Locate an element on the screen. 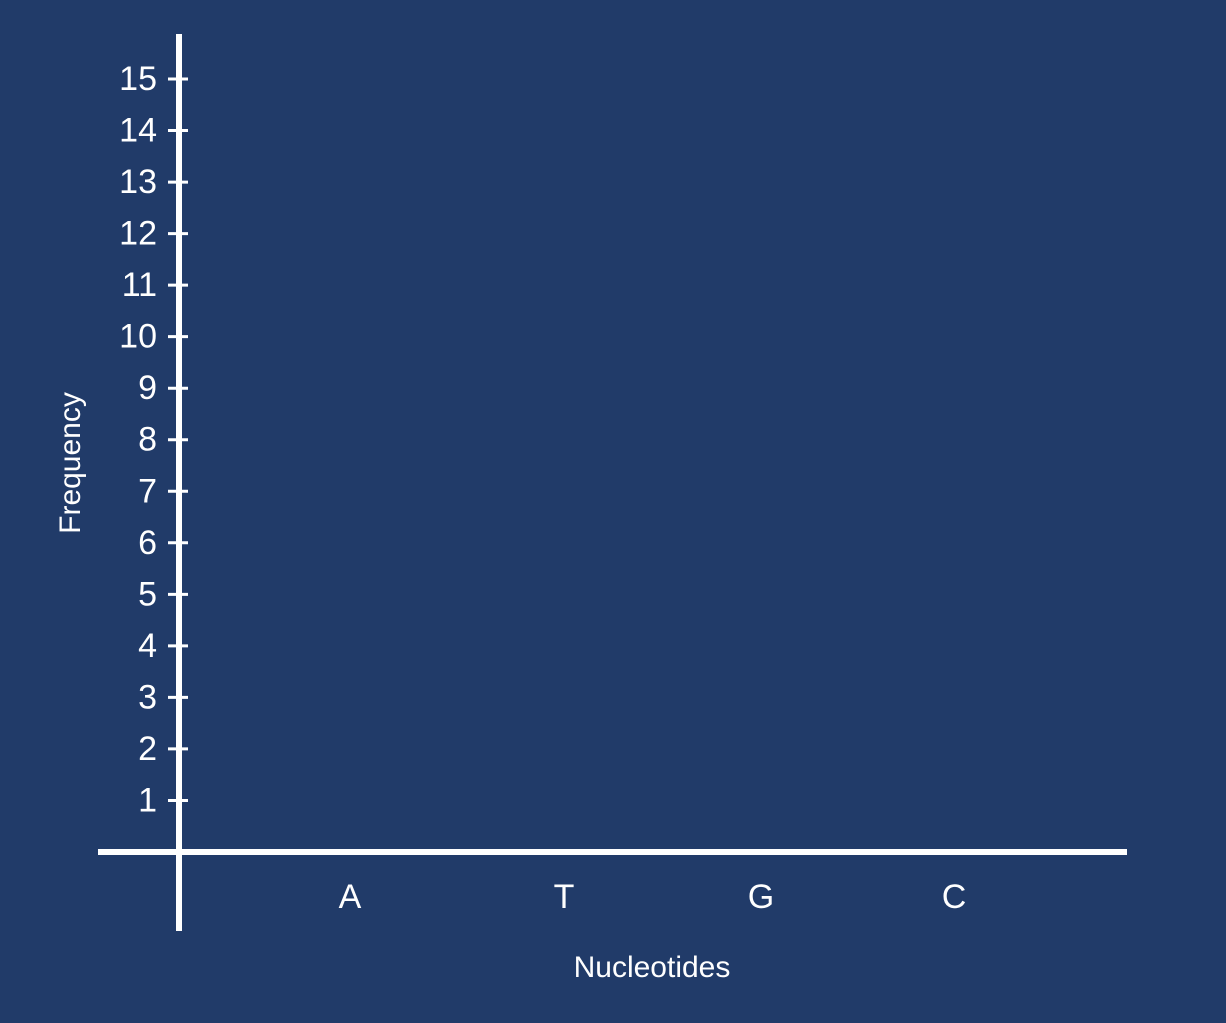 Image resolution: width=1226 pixels, height=1023 pixels. x-category-label: A is located at coordinates (350, 897).